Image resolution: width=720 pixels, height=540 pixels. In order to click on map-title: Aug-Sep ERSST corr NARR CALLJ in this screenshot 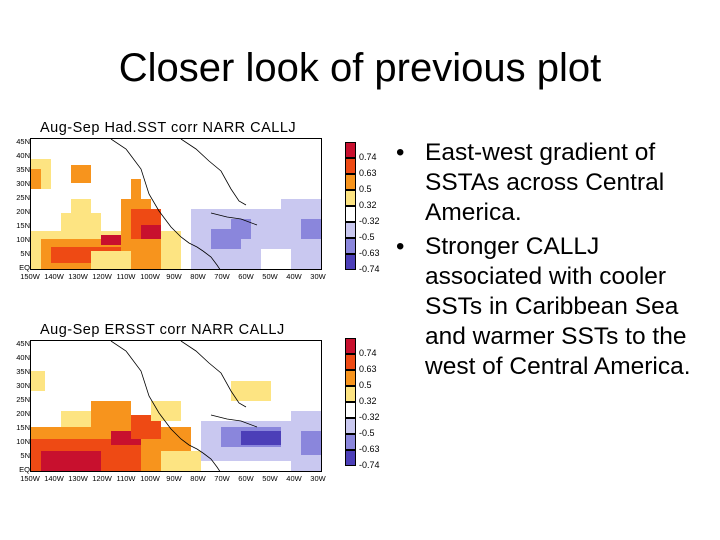, I will do `click(162, 330)`.